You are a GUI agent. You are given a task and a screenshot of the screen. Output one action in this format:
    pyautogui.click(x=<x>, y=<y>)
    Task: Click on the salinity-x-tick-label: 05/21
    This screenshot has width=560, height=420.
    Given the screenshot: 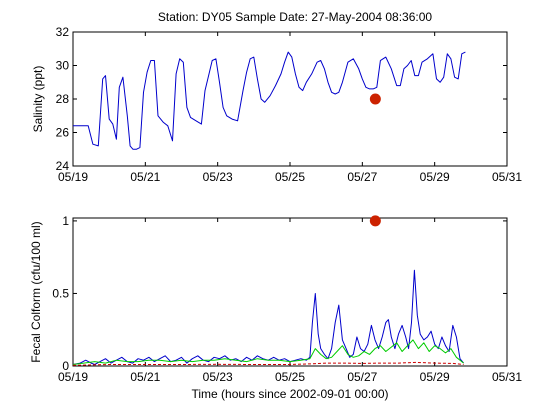 What is the action you would take?
    pyautogui.click(x=145, y=177)
    